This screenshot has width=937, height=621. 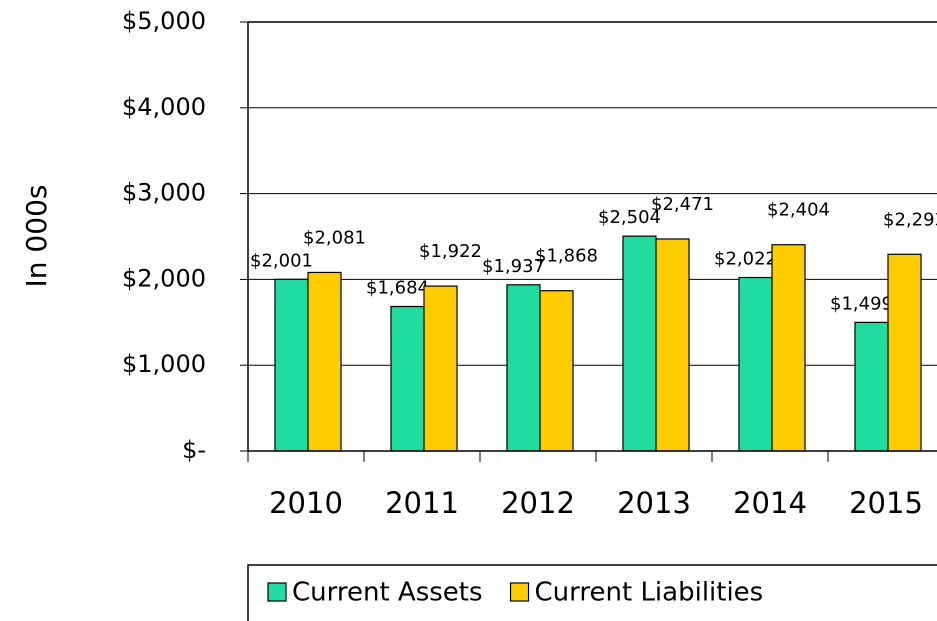 I want to click on x-tick-label: 2011, so click(x=422, y=503).